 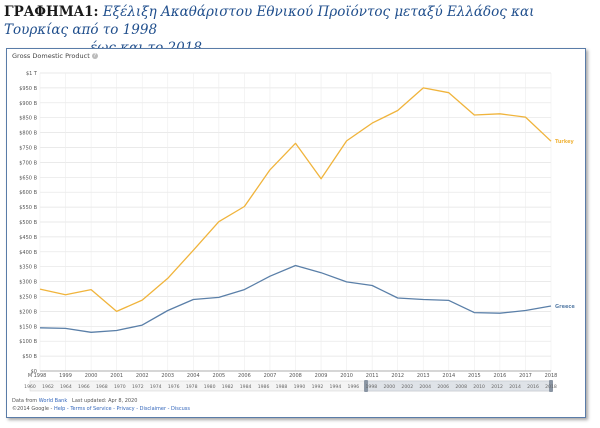 What do you see at coordinates (443, 387) in the screenshot?
I see `slider-year-label: 2006` at bounding box center [443, 387].